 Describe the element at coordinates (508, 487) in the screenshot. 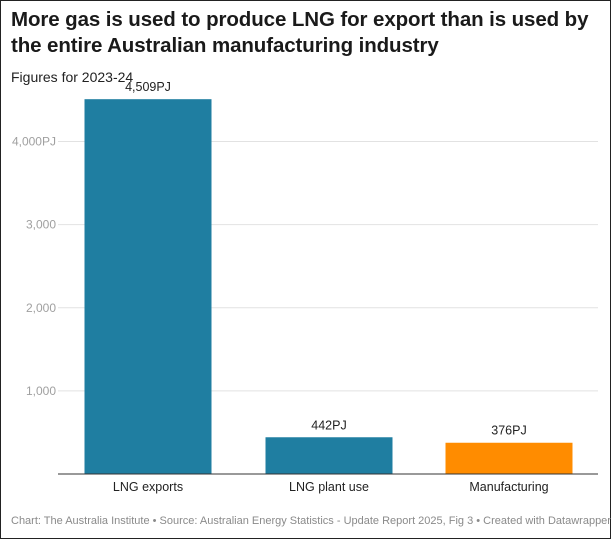

I see `category-label: Manufacturing` at that location.